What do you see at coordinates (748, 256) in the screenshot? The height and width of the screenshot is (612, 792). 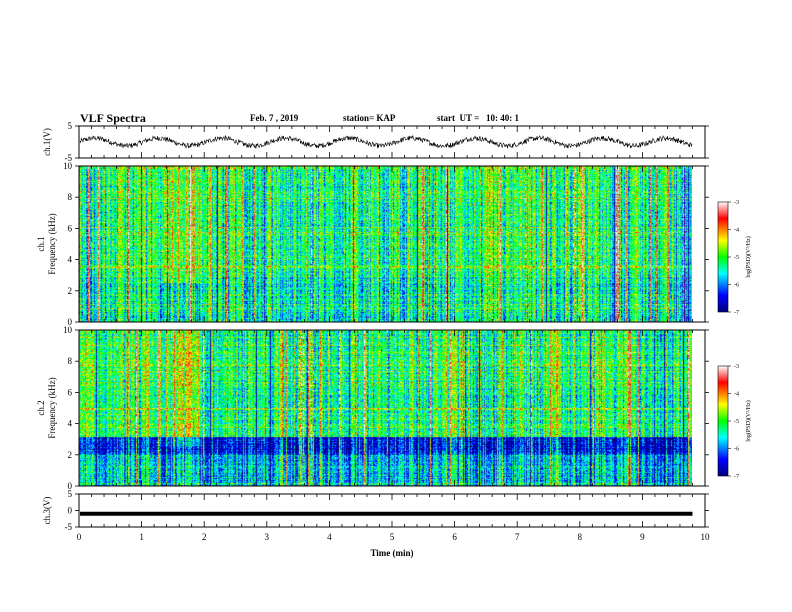 I see `cbar1-label: log(PSD)(V²/Hz)` at bounding box center [748, 256].